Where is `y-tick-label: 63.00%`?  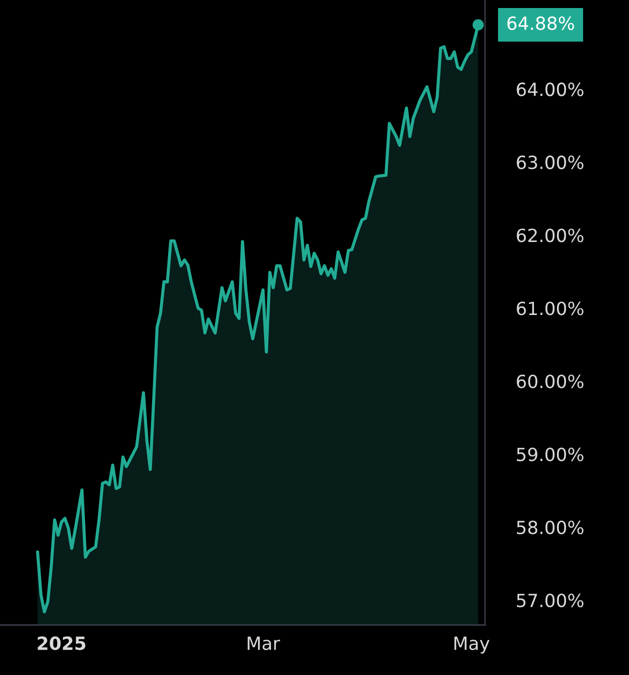
y-tick-label: 63.00% is located at coordinates (550, 163).